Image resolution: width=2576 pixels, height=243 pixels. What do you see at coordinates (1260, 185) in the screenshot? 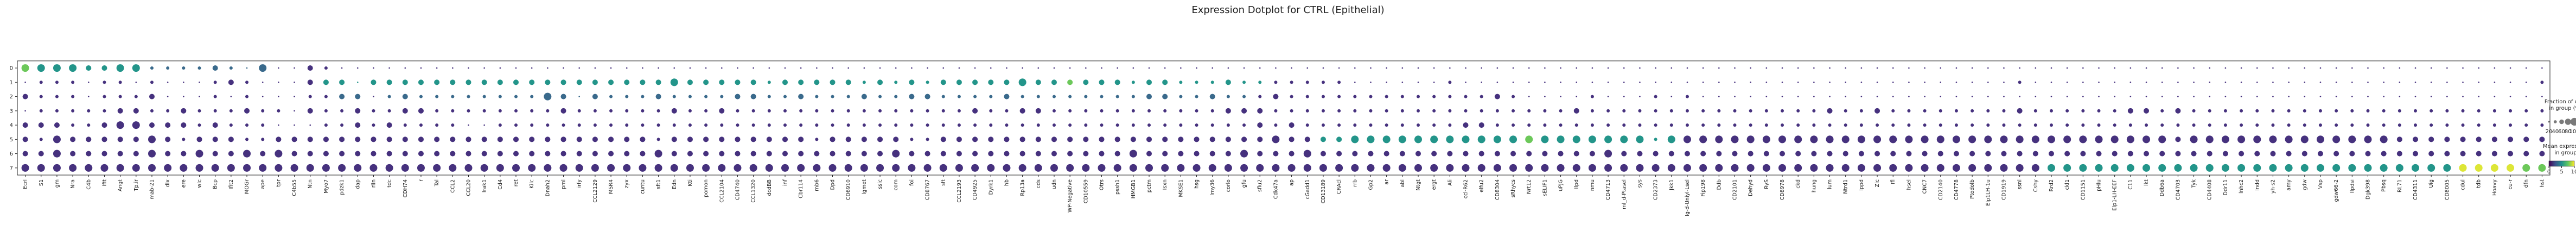
I see `x-tick-label: sflu2` at bounding box center [1260, 185].